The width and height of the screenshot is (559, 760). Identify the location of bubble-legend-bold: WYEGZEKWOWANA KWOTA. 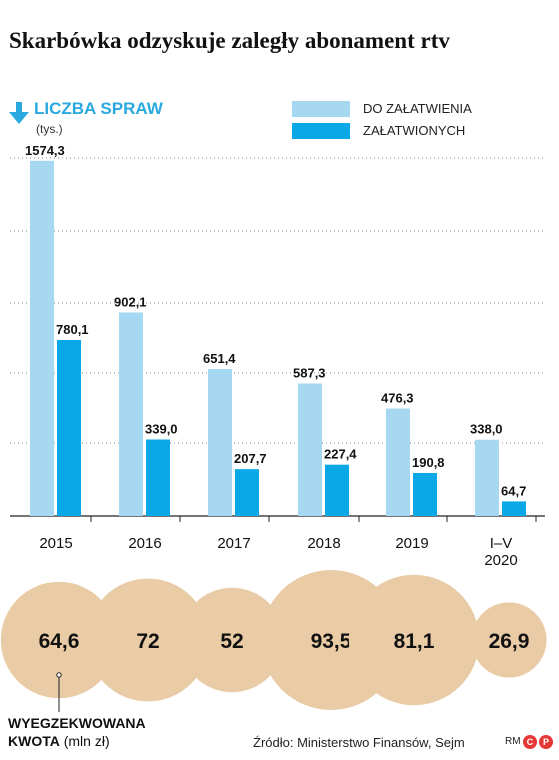
(77, 732).